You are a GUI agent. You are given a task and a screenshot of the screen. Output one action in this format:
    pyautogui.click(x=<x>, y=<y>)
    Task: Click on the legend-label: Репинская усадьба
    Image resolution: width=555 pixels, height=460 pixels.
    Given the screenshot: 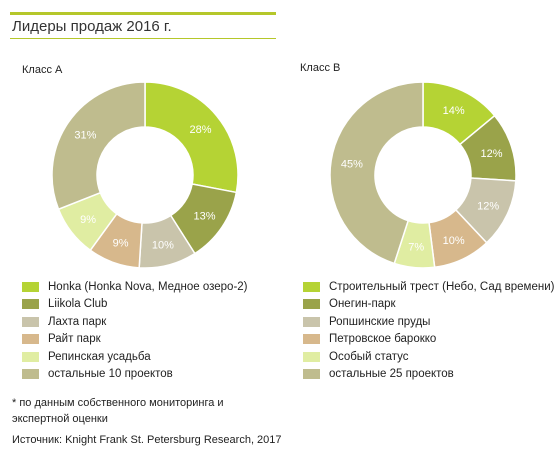 What is the action you would take?
    pyautogui.click(x=99, y=356)
    